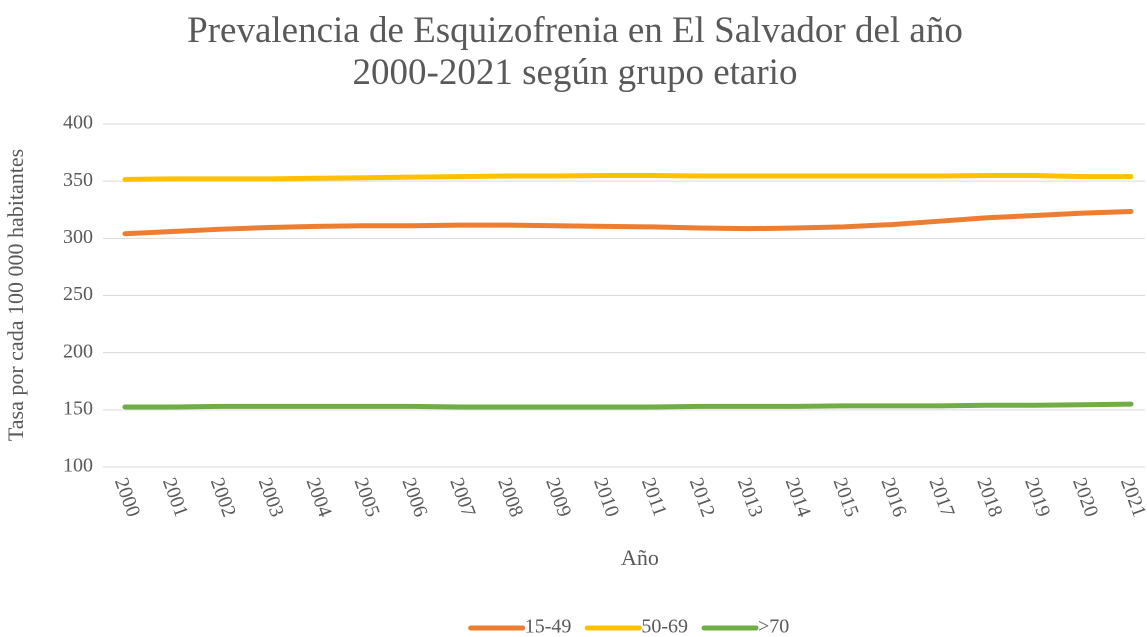 The width and height of the screenshot is (1147, 637). What do you see at coordinates (846, 497) in the screenshot?
I see `x-tick-label: 2015` at bounding box center [846, 497].